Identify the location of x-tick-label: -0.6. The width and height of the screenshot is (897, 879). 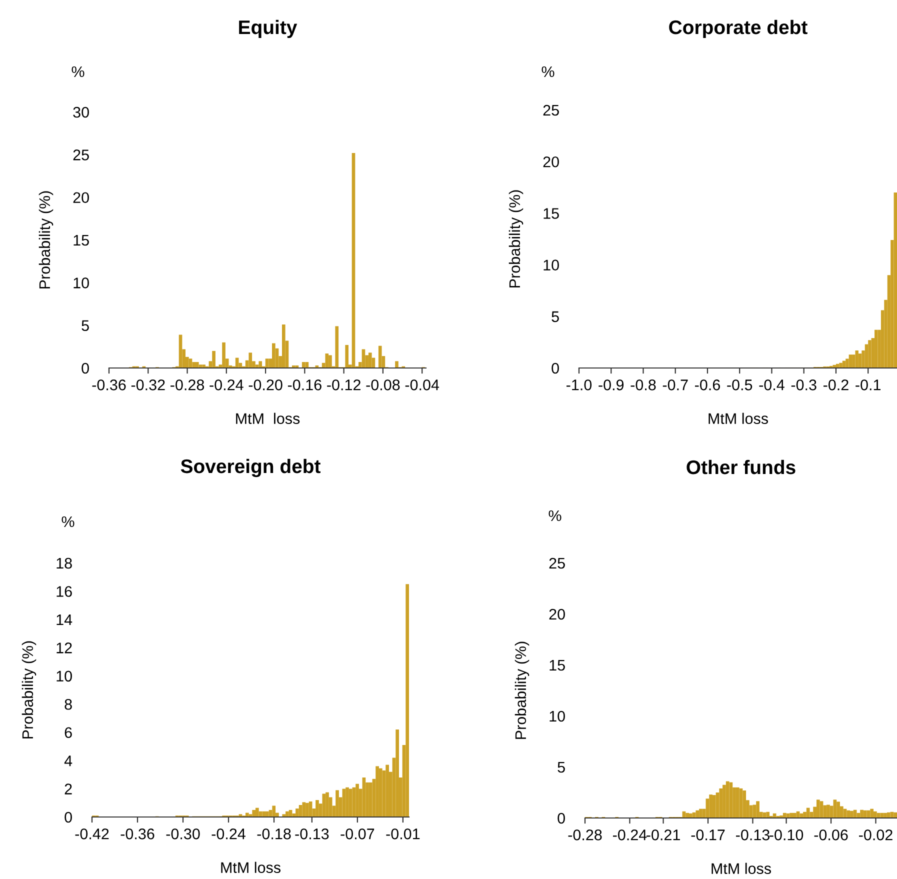
(707, 385).